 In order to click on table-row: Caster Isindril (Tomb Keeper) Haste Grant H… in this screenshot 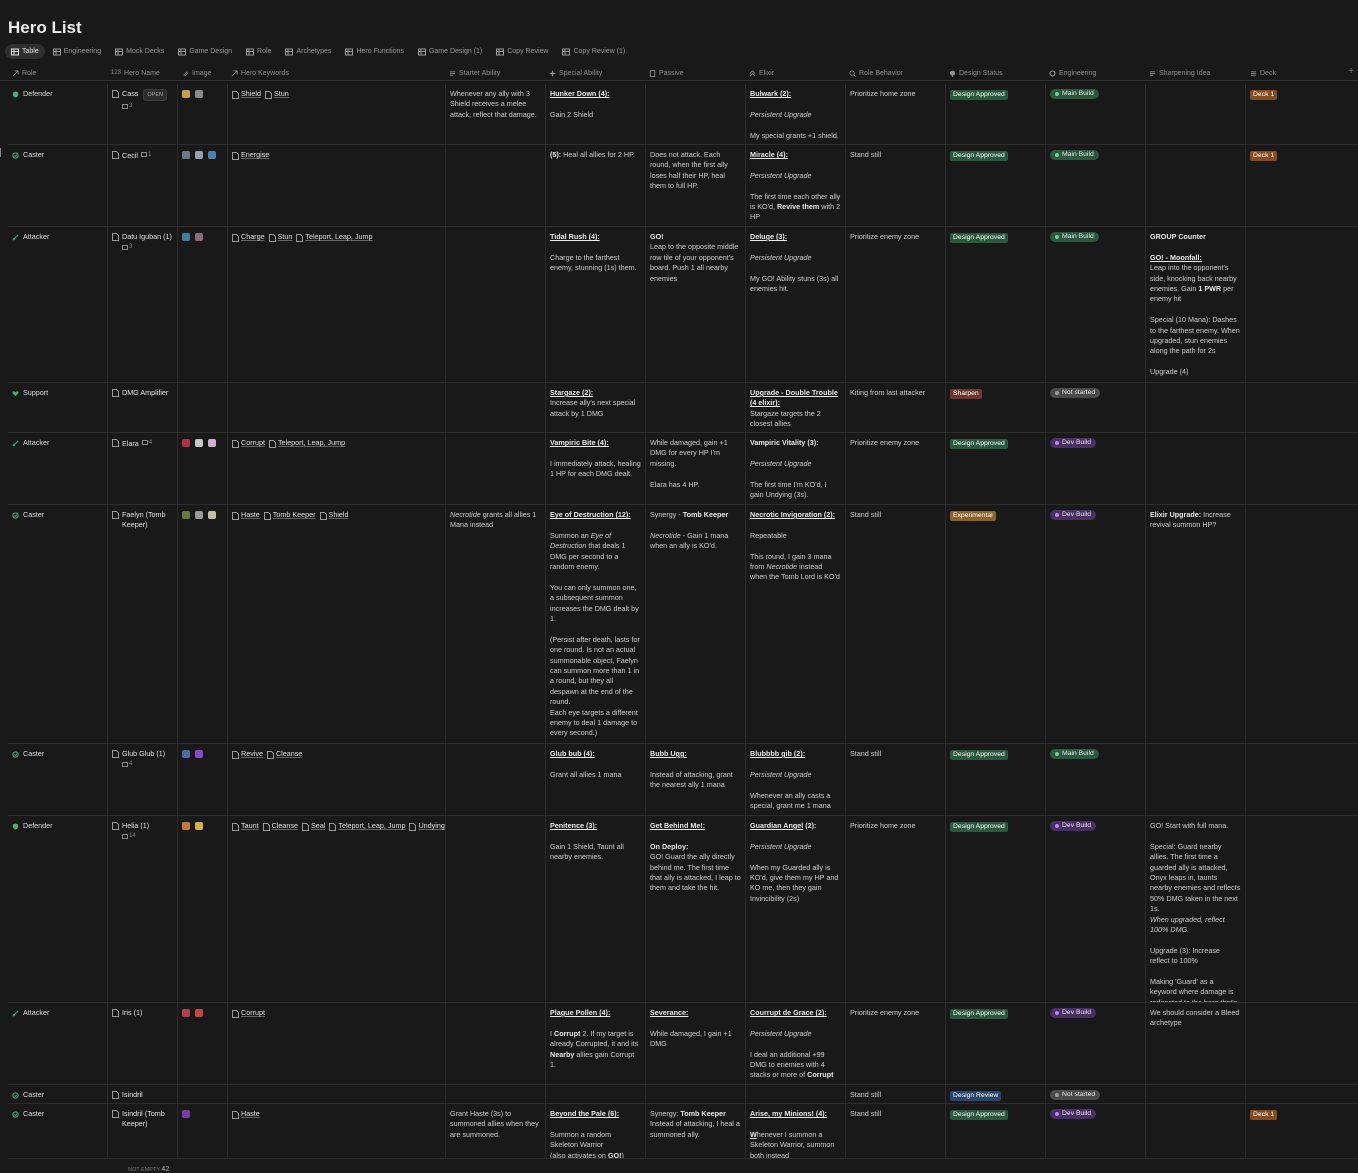, I will do `click(683, 1131)`.